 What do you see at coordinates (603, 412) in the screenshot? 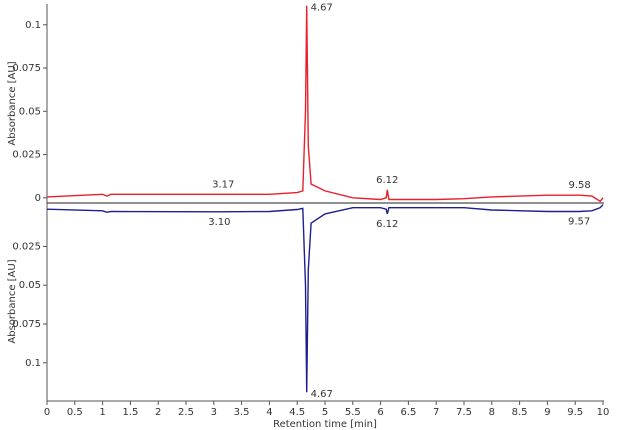
I see `x-tick-label: 10` at bounding box center [603, 412].